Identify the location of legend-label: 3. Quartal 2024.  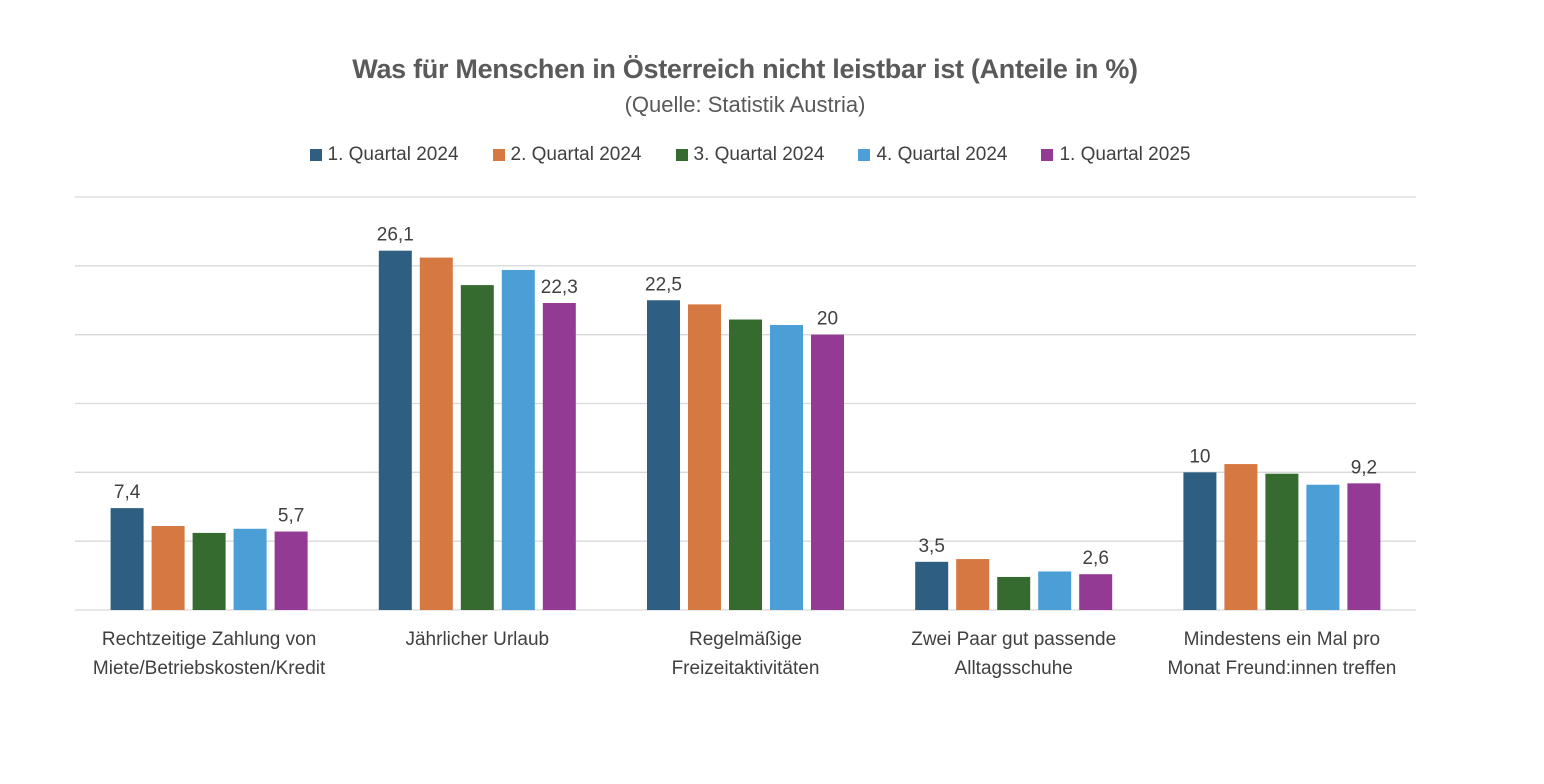
(759, 154).